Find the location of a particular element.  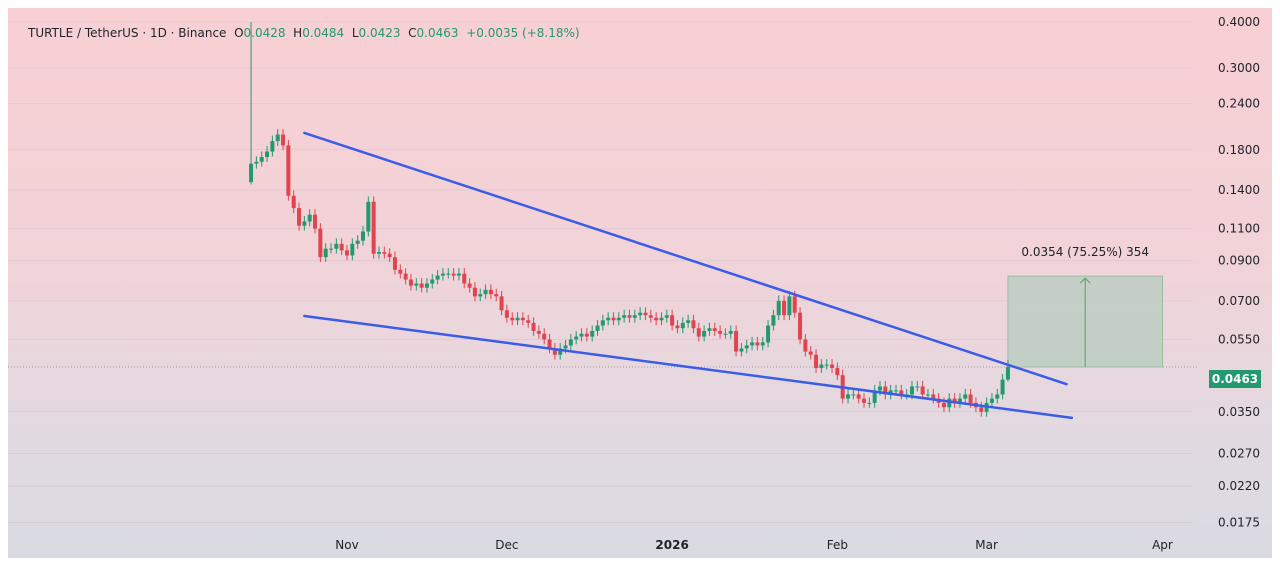

y-tick-label: 0.0550 is located at coordinates (1239, 339).